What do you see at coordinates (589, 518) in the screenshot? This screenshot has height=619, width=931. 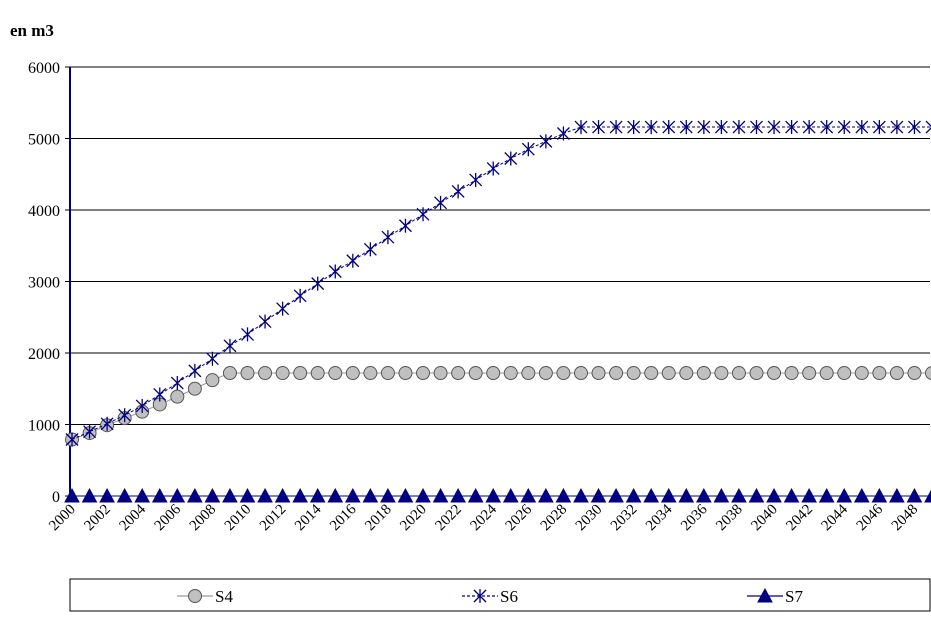 I see `x-tick-label: 2030` at bounding box center [589, 518].